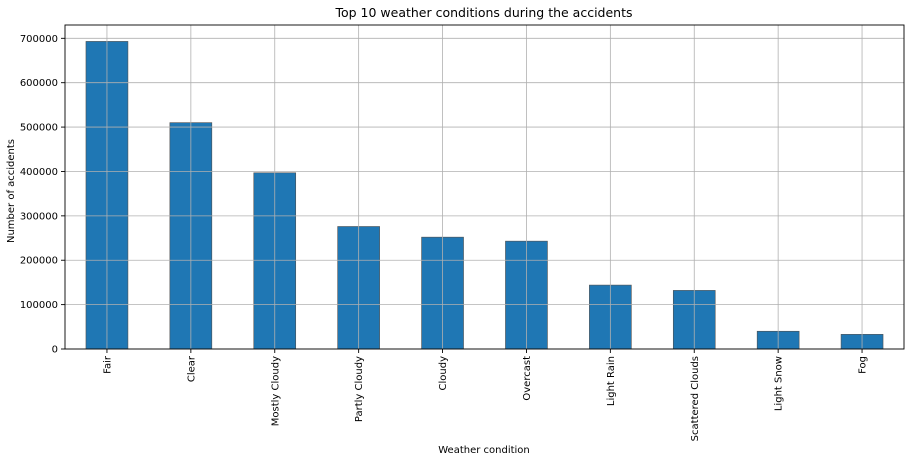 The width and height of the screenshot is (910, 462). I want to click on x-tick-label: Overcast, so click(527, 378).